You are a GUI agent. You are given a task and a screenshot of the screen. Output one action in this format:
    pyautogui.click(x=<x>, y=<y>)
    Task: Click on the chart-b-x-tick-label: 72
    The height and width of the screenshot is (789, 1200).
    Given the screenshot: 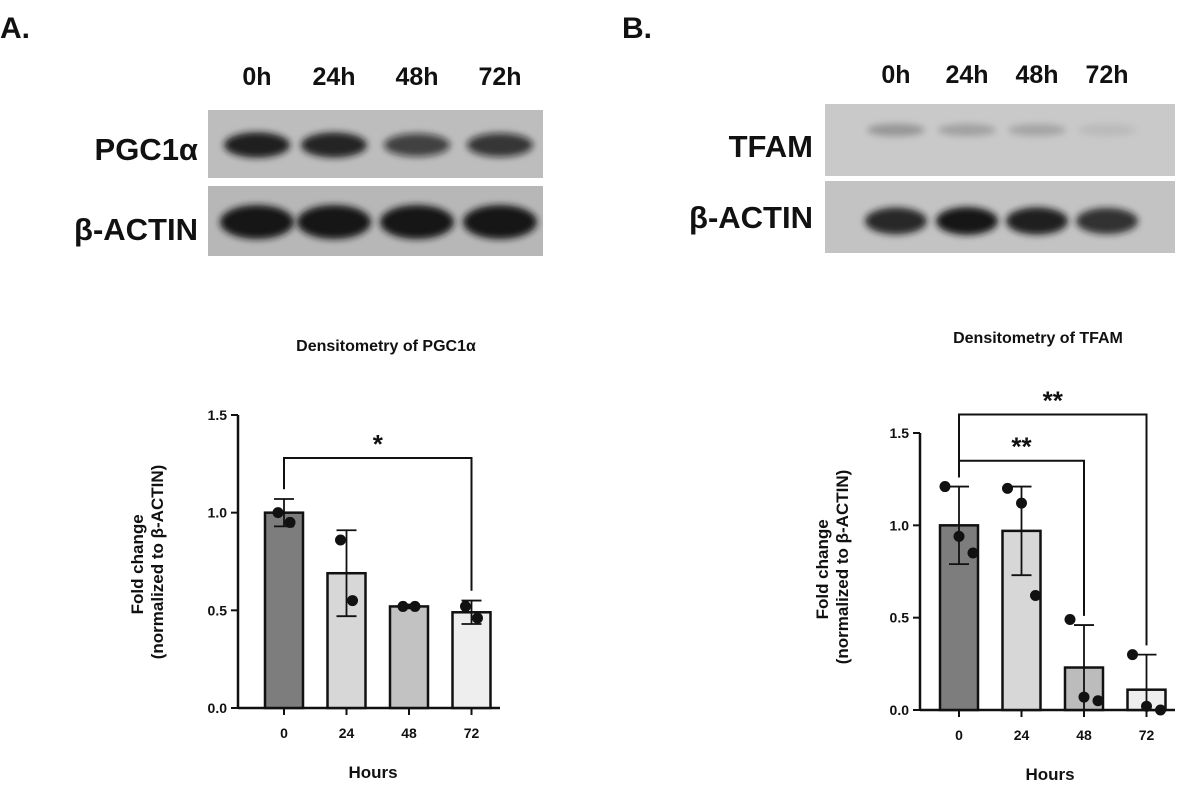 What is the action you would take?
    pyautogui.click(x=1147, y=735)
    